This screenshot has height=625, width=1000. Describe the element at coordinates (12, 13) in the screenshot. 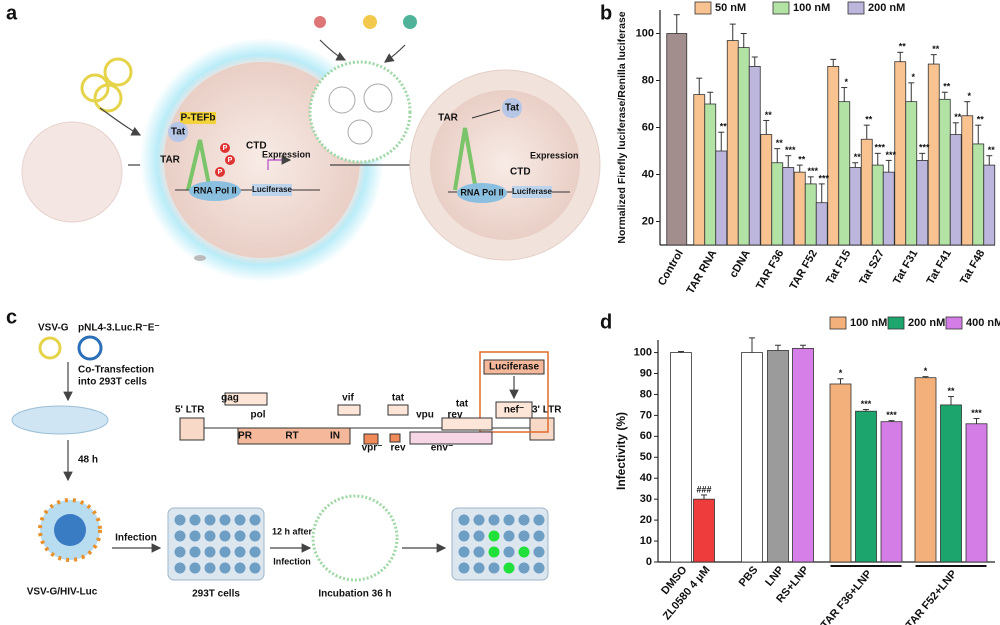

I see `panel-label: a` at that location.